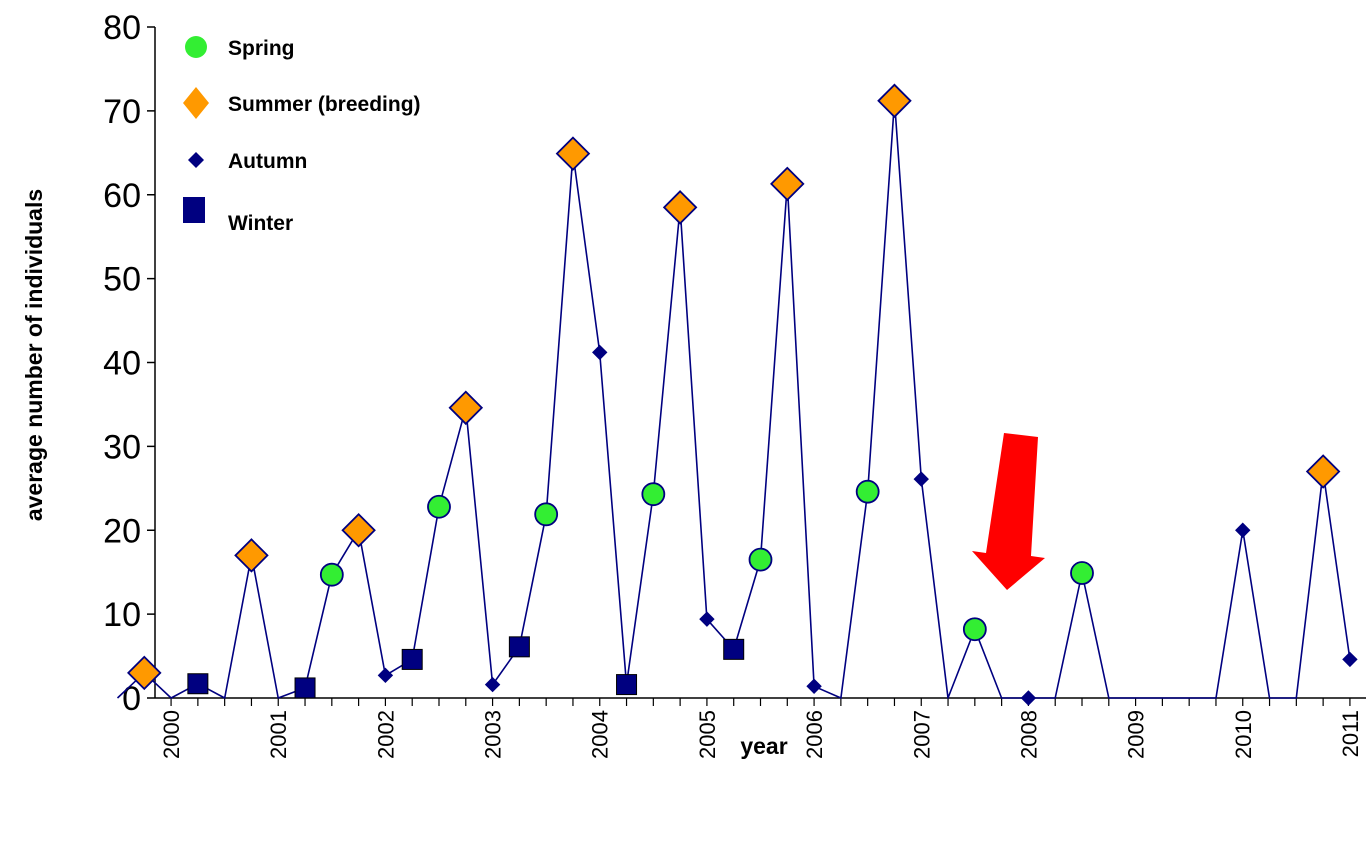 The image size is (1370, 847). What do you see at coordinates (122, 28) in the screenshot?
I see `y-tick-label: 80` at bounding box center [122, 28].